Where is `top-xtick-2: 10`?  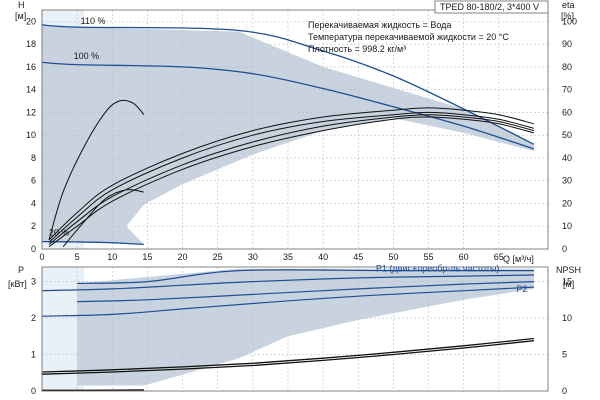 top-xtick-2: 10 is located at coordinates (112, 257).